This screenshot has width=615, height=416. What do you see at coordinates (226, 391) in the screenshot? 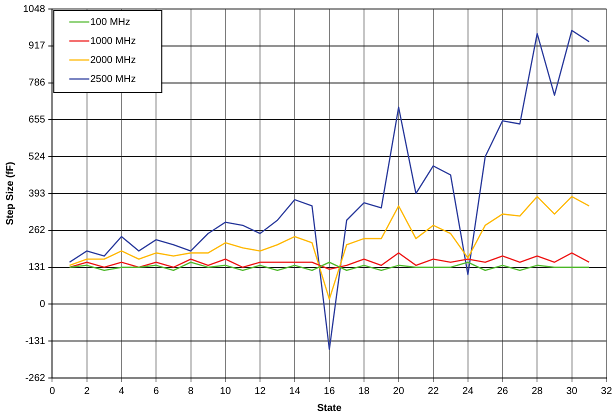
I see `x-tick-label: 10` at bounding box center [226, 391].